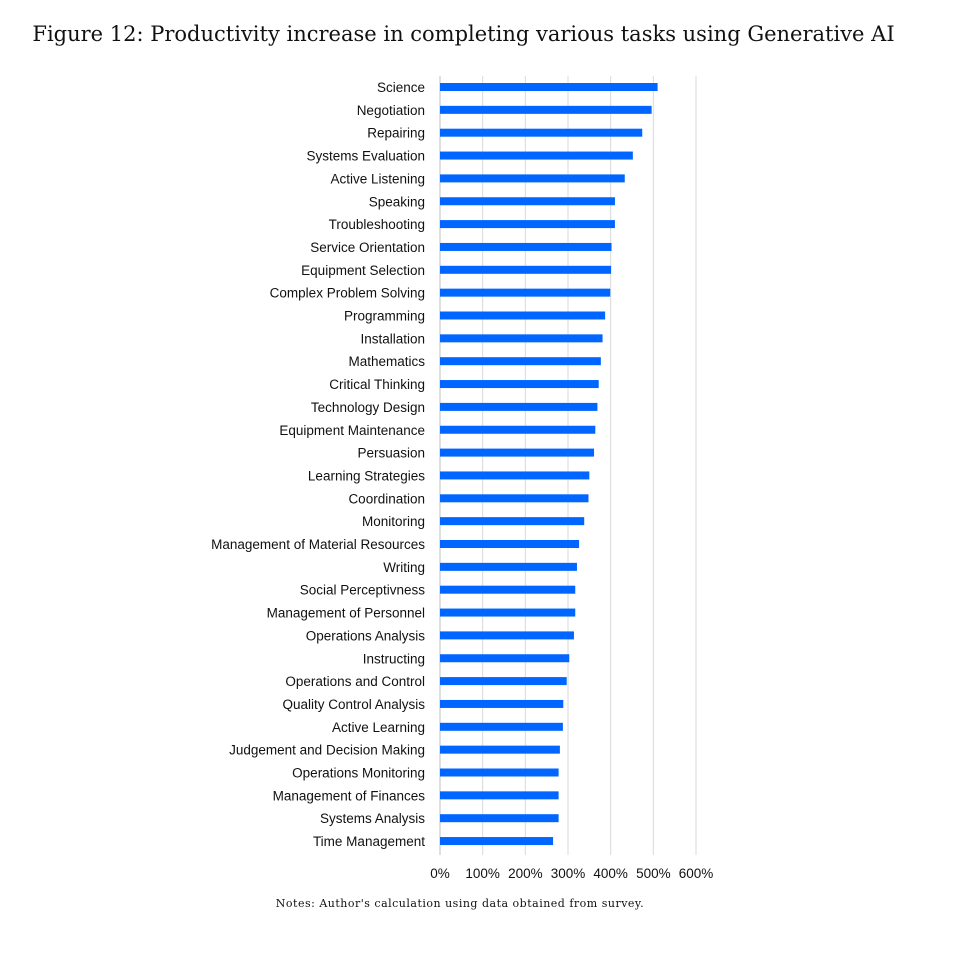  I want to click on category-label: Coordination, so click(386, 498).